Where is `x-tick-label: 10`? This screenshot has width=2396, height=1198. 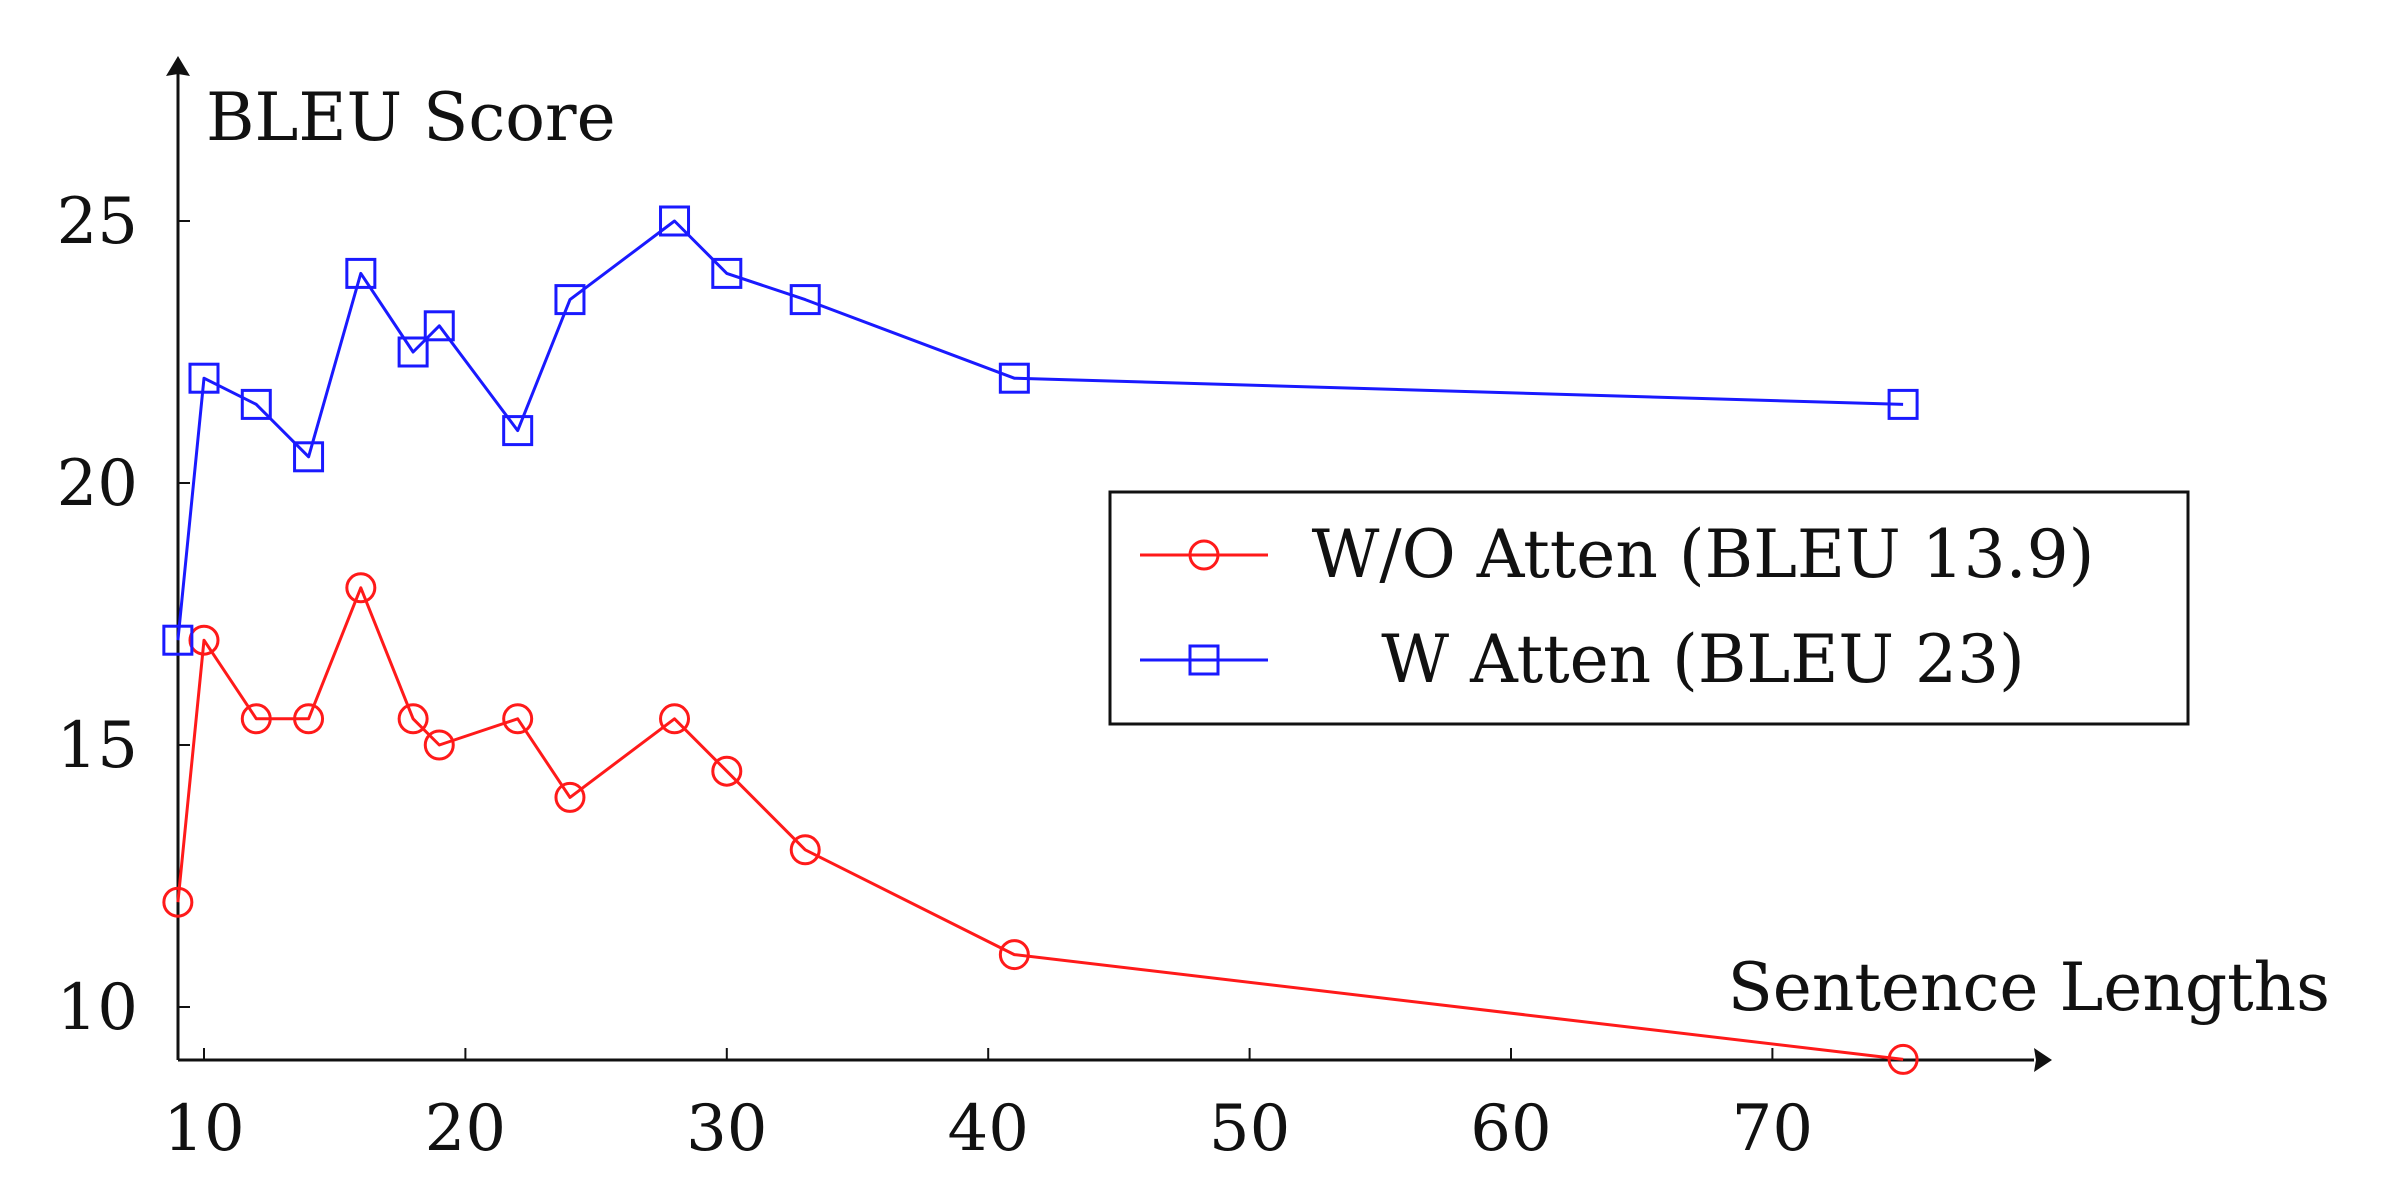
x-tick-label: 10 is located at coordinates (203, 1129).